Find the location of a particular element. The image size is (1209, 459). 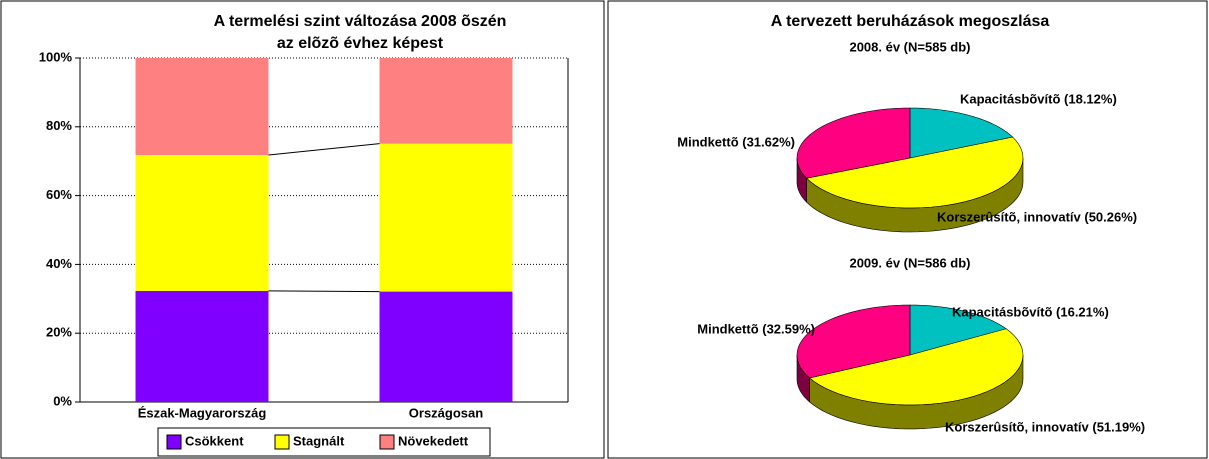

legend is located at coordinates (324, 442).